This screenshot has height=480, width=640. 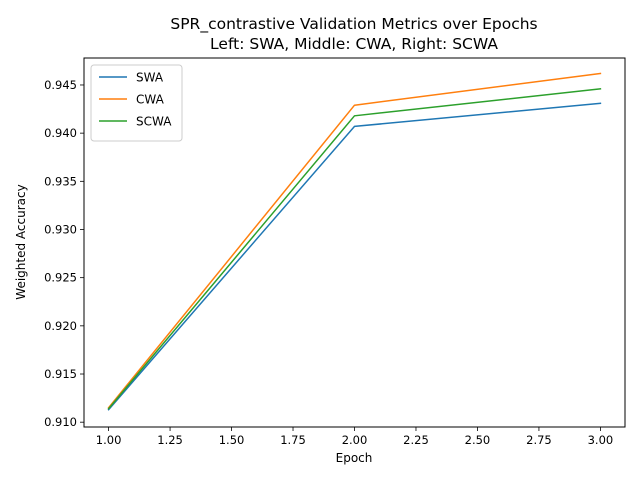 I want to click on legend-box, so click(x=136, y=103).